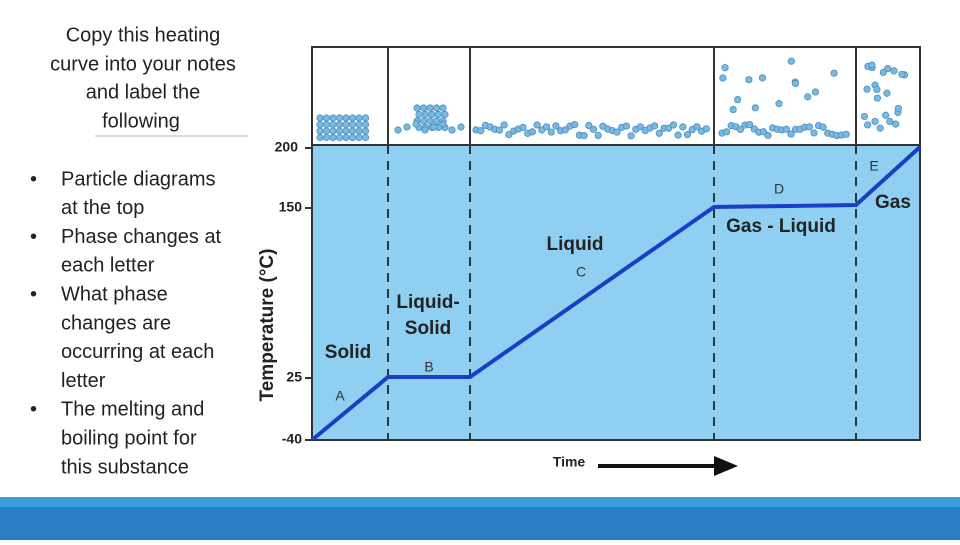 This screenshot has width=960, height=545. Describe the element at coordinates (143, 35) in the screenshot. I see `intro-line: Copy this heating` at that location.